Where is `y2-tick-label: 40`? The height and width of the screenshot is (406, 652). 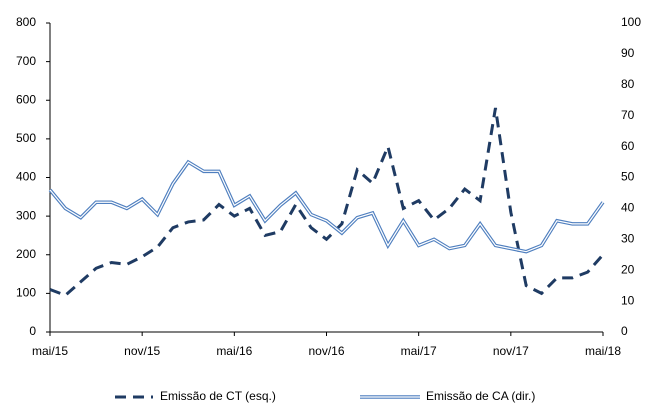 y2-tick-label: 40 is located at coordinates (628, 208).